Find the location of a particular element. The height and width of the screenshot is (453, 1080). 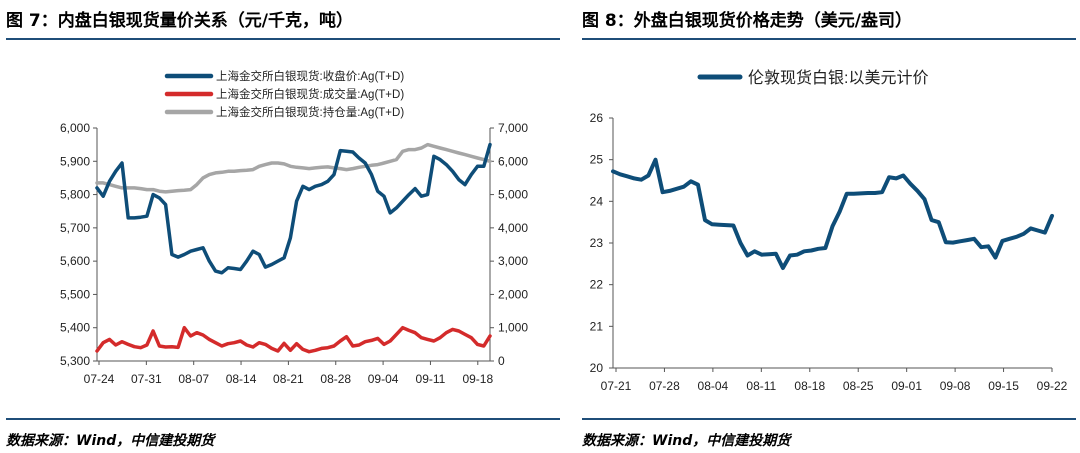

left-x-tick-label: 08-07 is located at coordinates (193, 379).